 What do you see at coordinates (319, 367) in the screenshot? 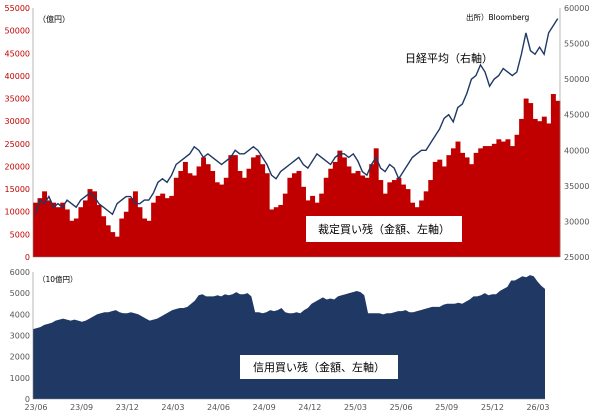
I see `bottom-series-box` at bounding box center [319, 367].